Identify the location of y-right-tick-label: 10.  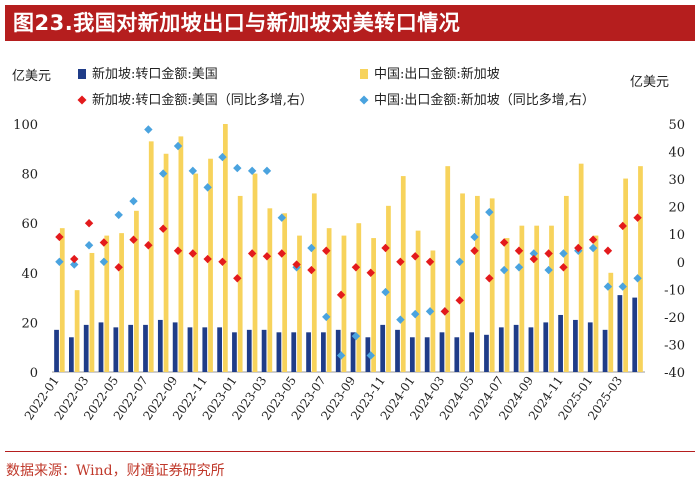
(676, 235).